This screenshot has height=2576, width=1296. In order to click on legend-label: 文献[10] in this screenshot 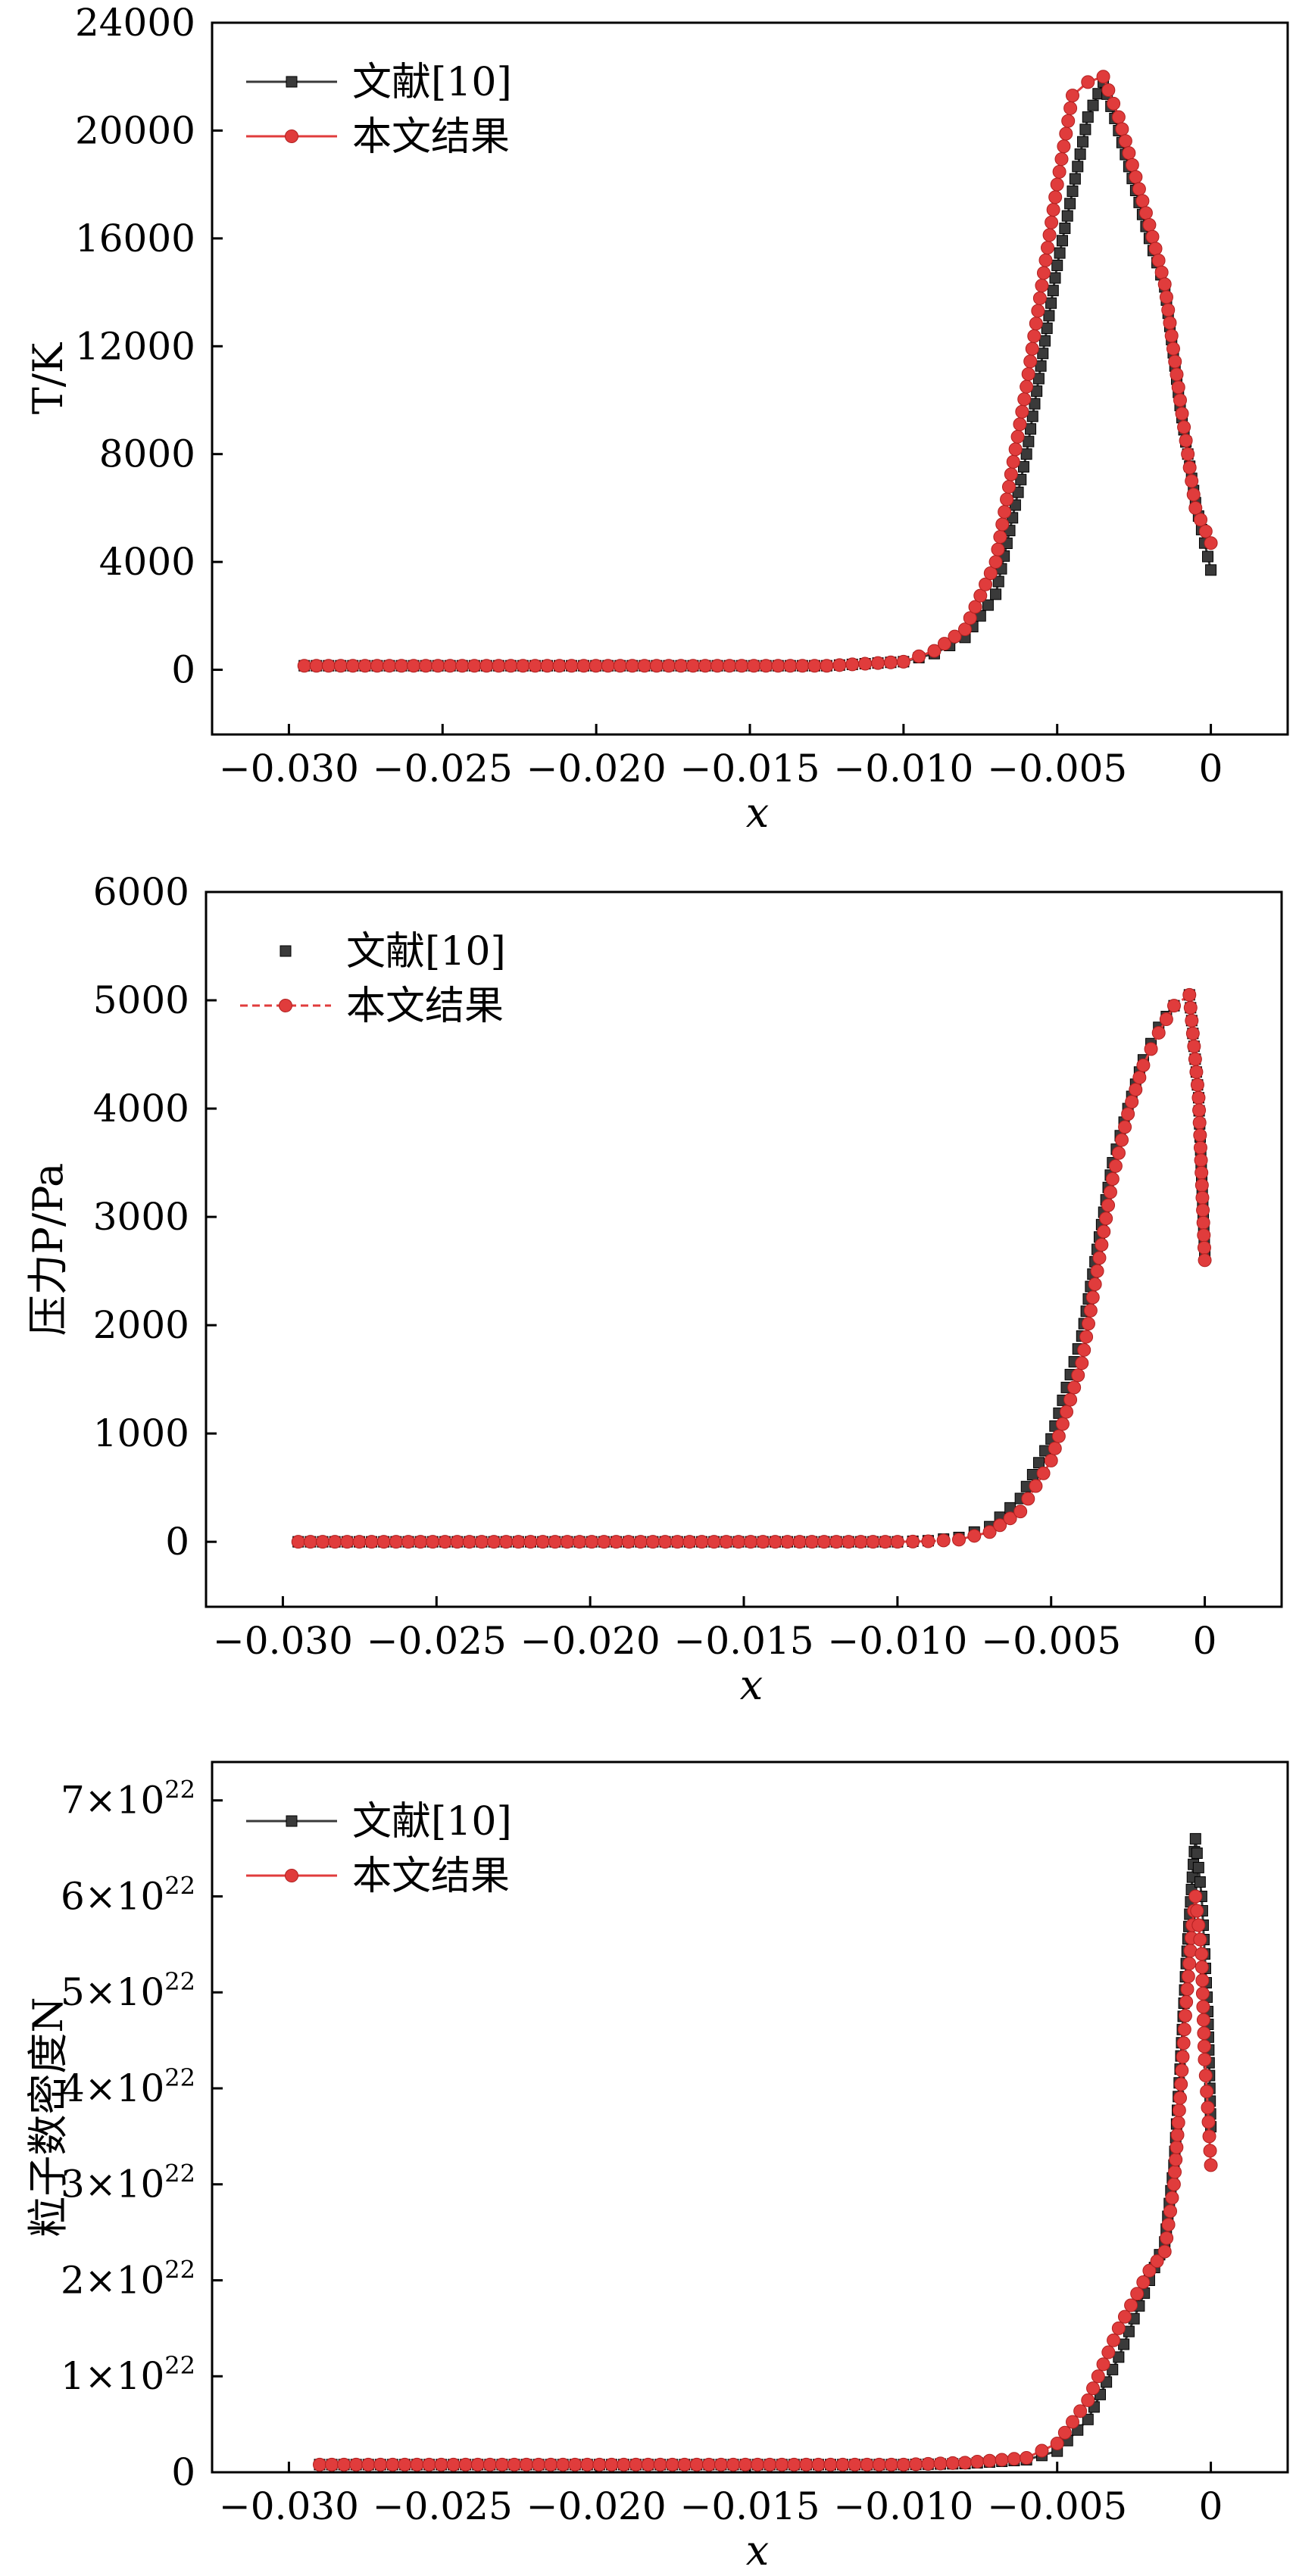, I will do `click(432, 82)`.